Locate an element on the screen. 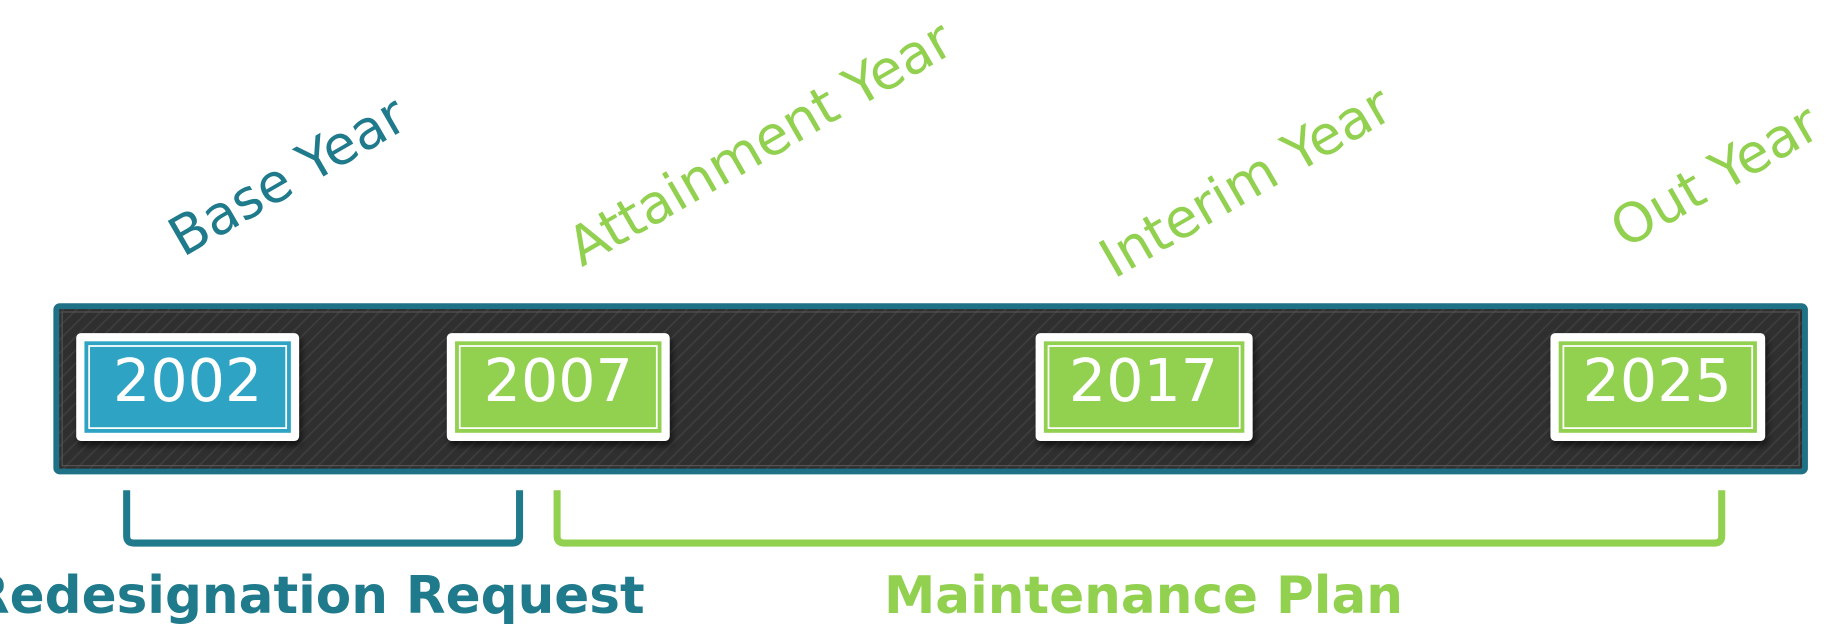 This screenshot has width=1839, height=624. year: 2007 is located at coordinates (558, 381).